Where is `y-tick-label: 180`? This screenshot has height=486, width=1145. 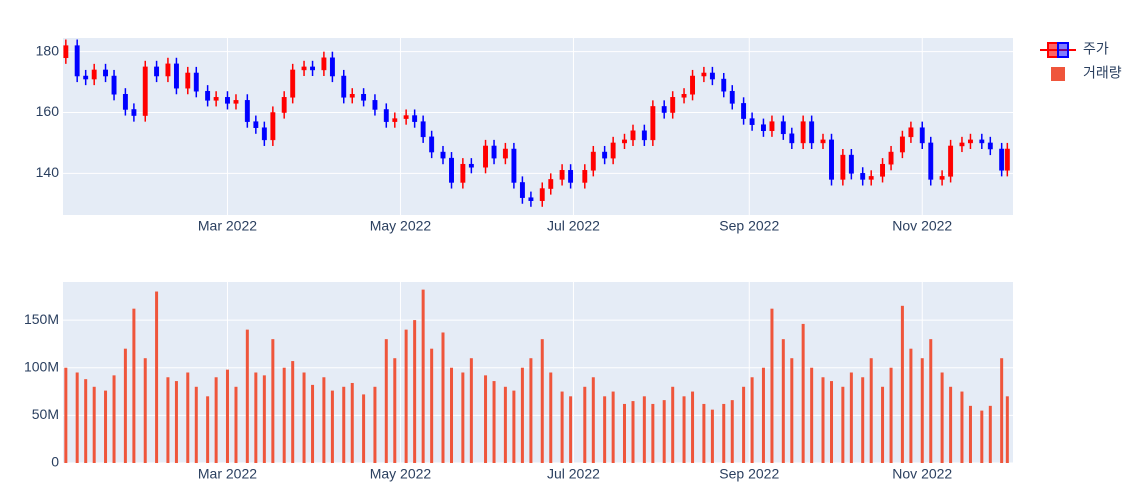
y-tick-label: 180 is located at coordinates (48, 50).